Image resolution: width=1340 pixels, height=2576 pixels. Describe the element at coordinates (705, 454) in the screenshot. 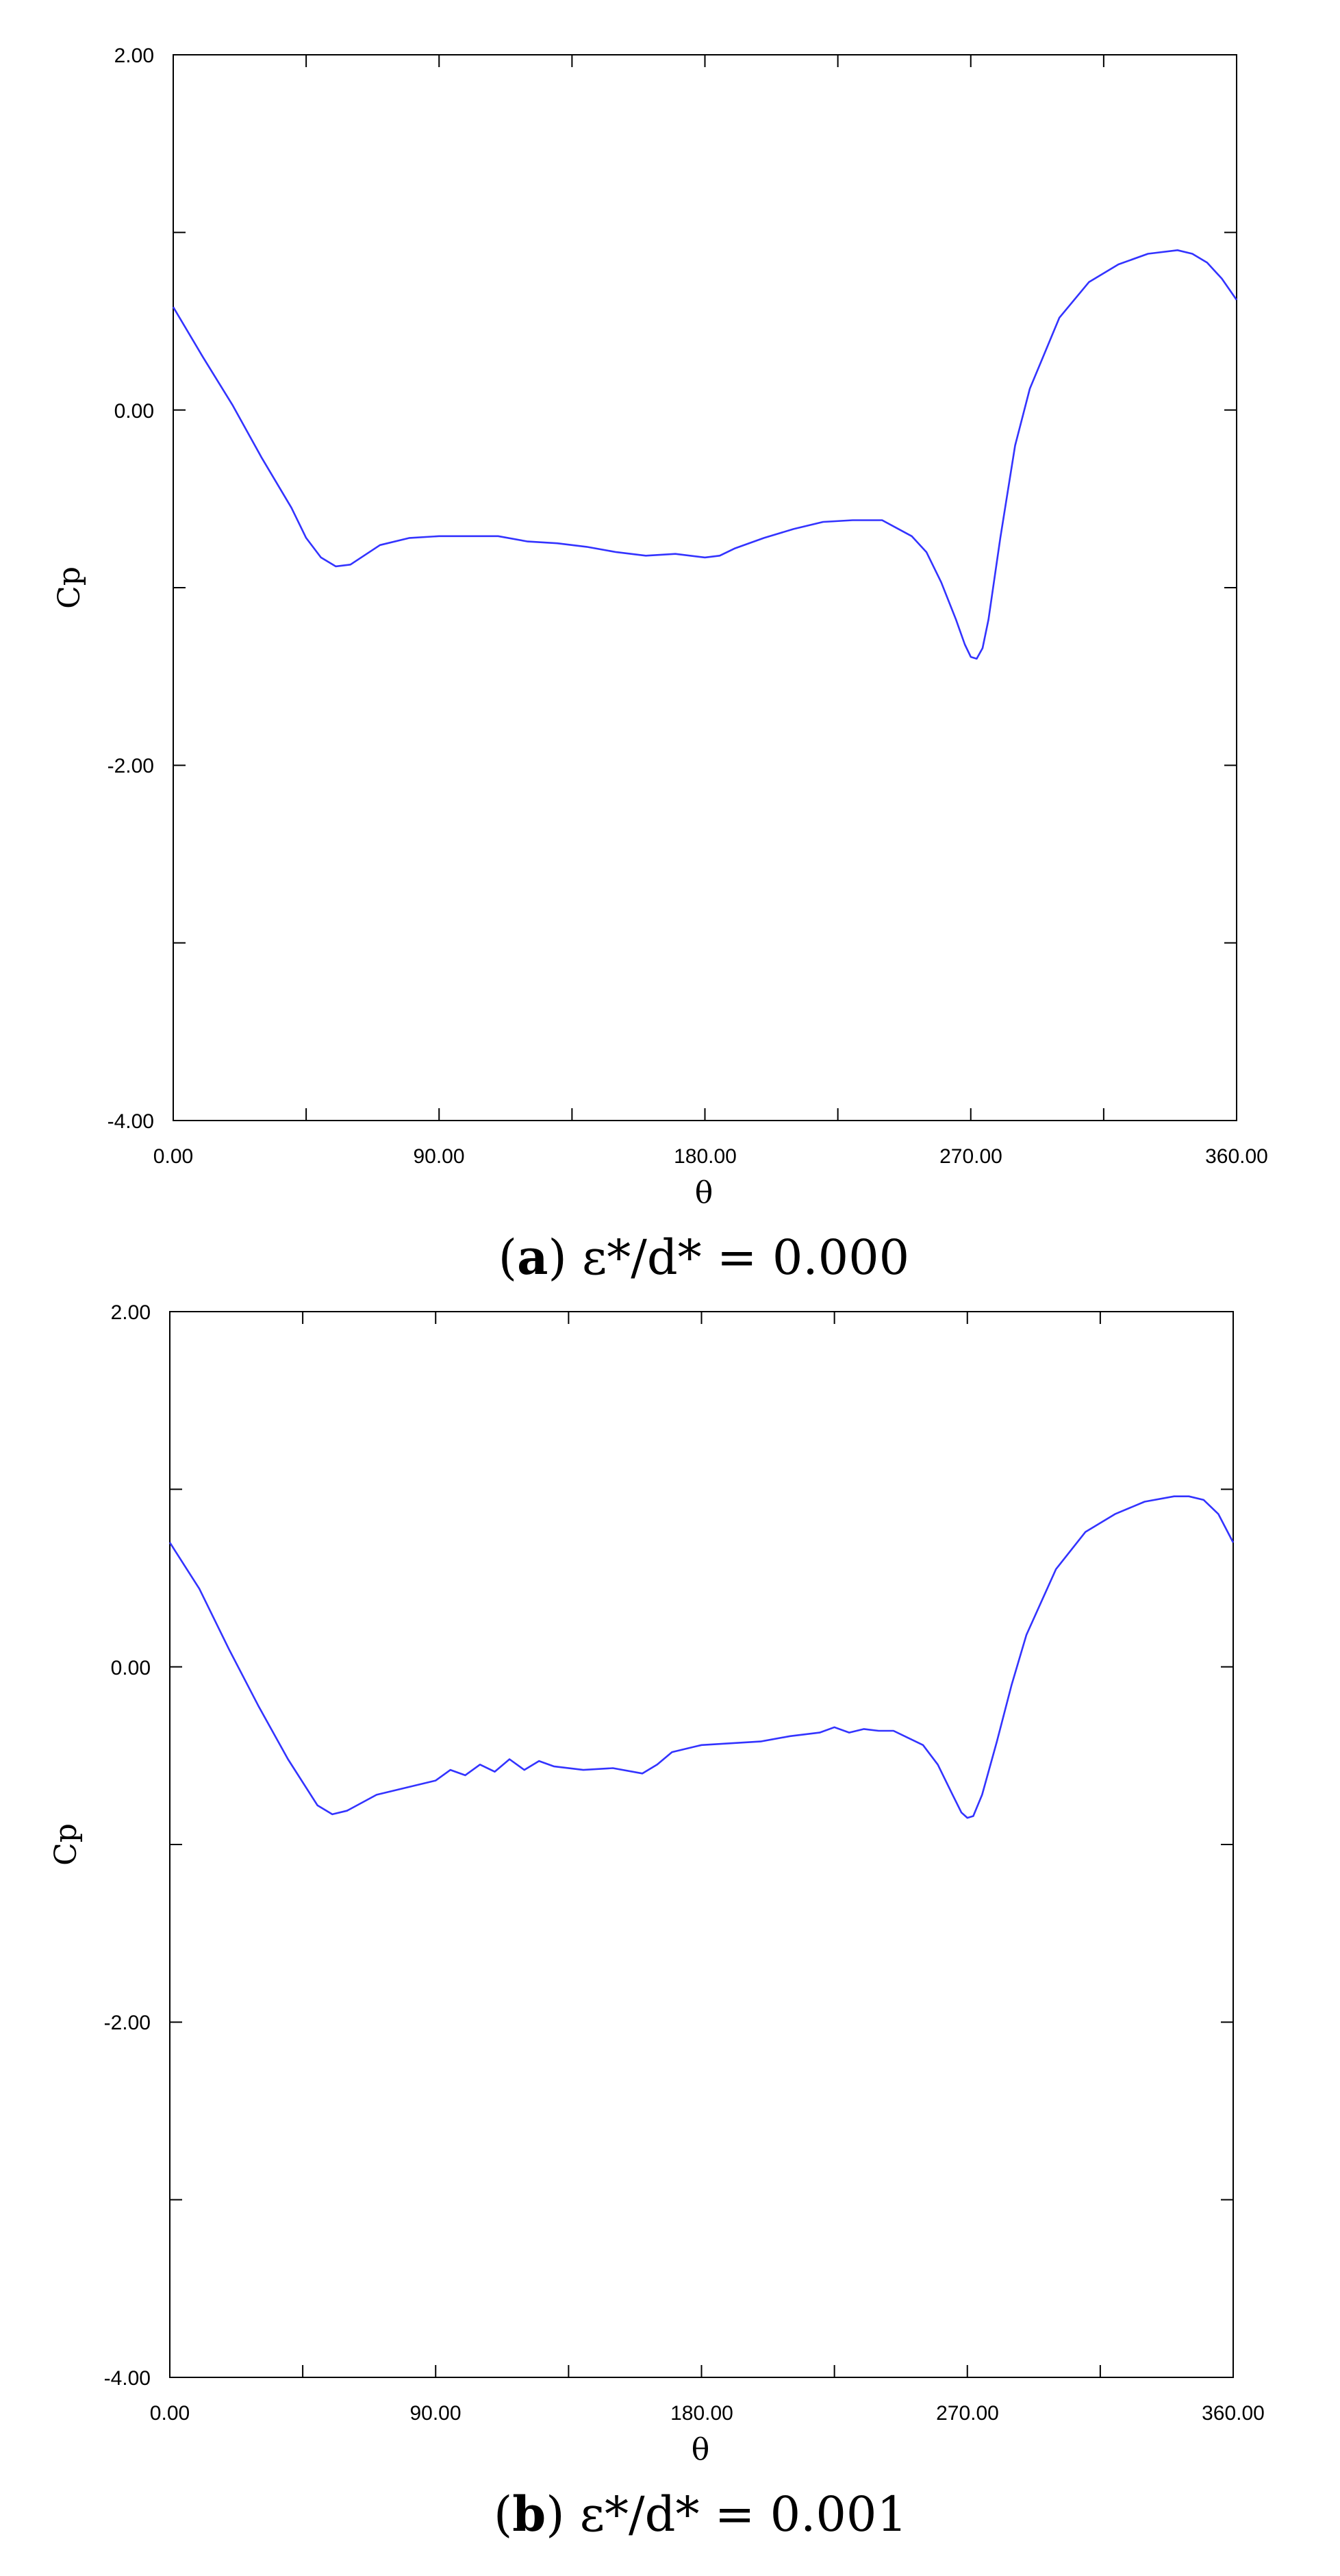

I see `panel-a-series-line` at that location.